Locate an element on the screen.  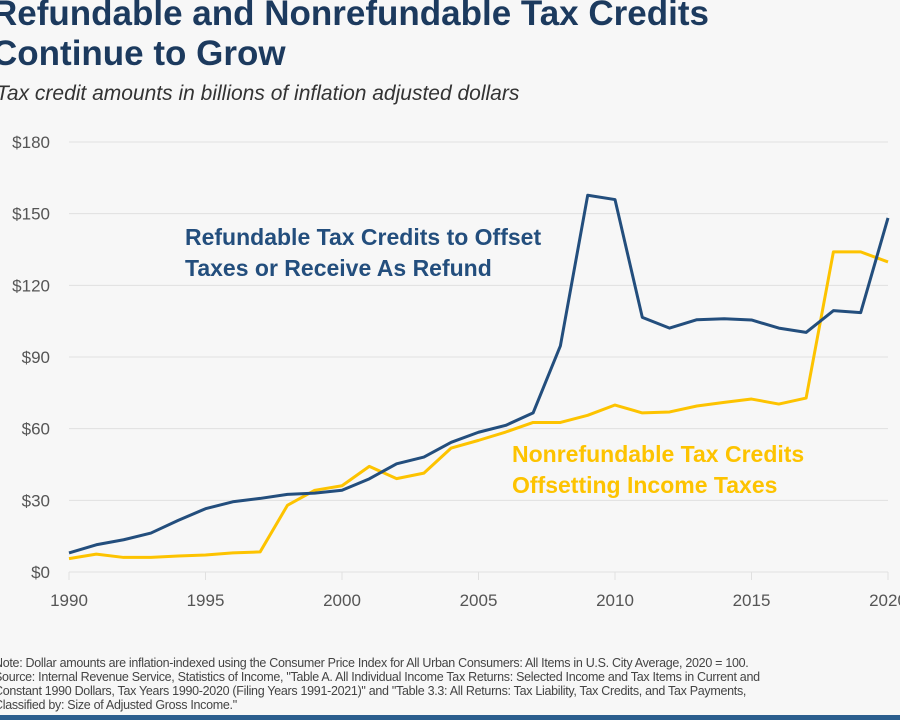
series-label: Refundable Tax Credits to Offset is located at coordinates (363, 237).